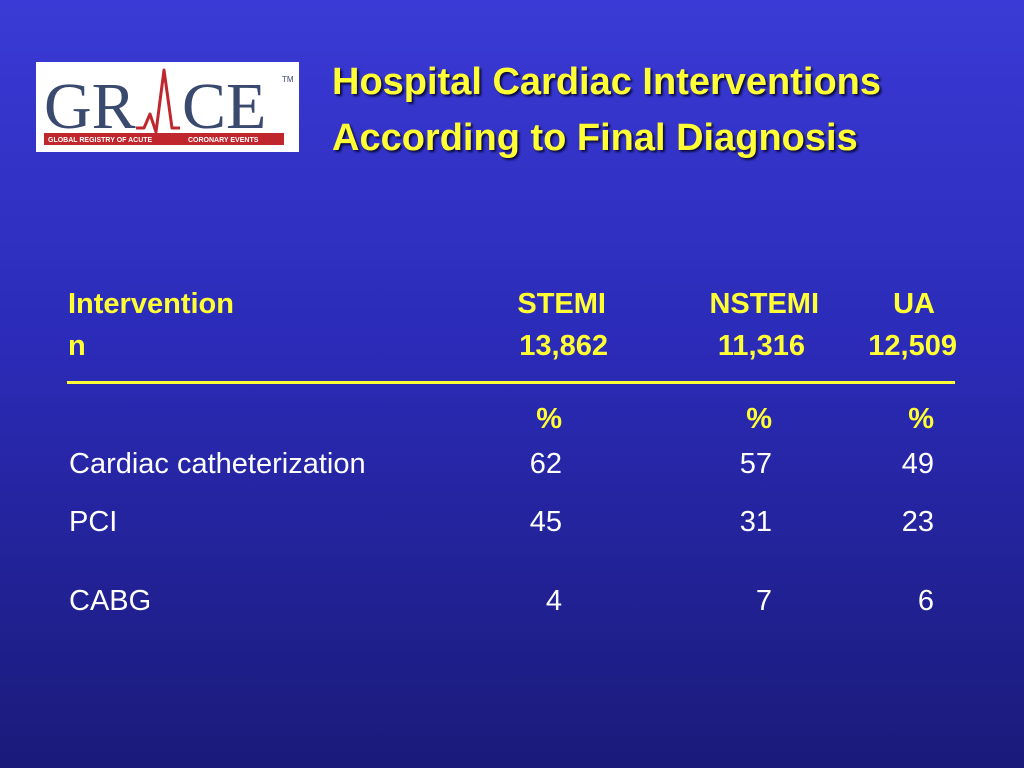 This screenshot has height=768, width=1024. I want to click on cell-value: 4, so click(553, 601).